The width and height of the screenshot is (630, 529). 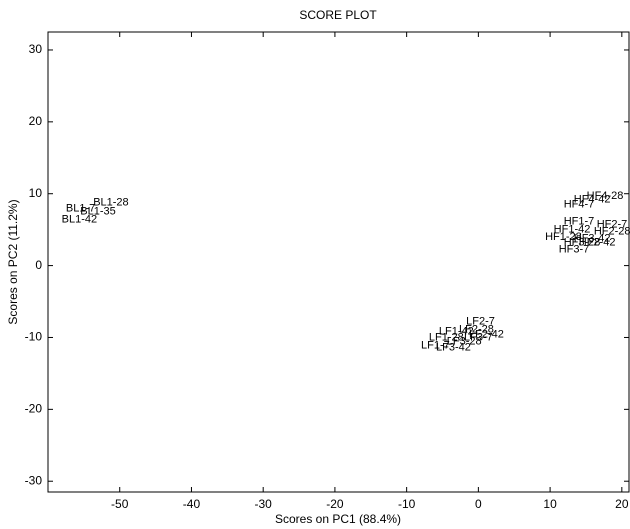 I want to click on point-label: LF3-42, so click(x=453, y=347).